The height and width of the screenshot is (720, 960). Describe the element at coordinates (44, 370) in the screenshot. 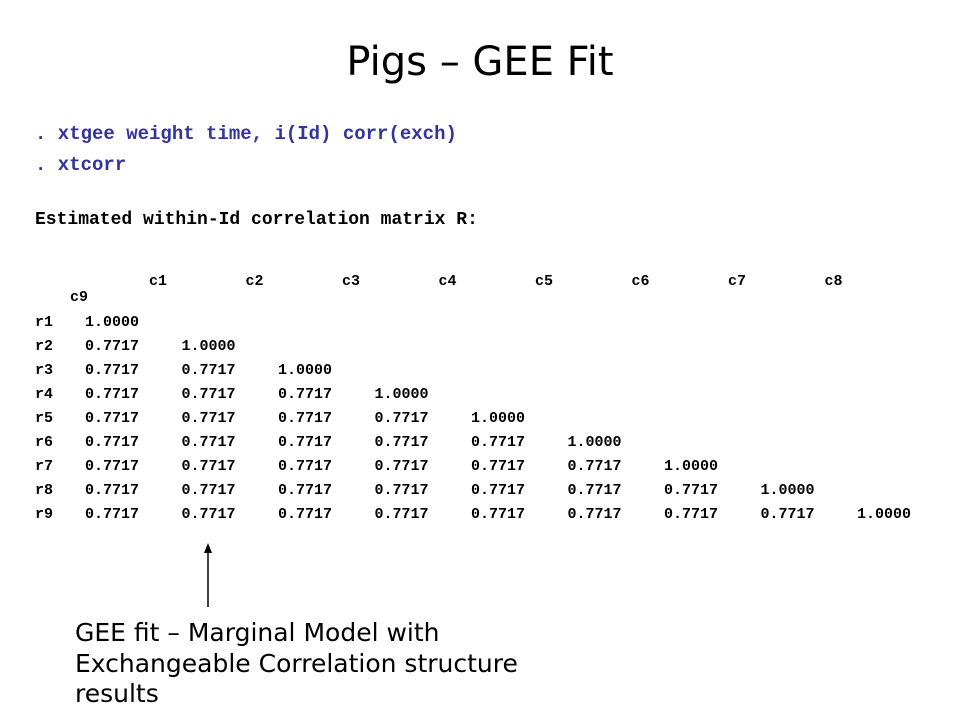

I see `row-label: r3` at that location.